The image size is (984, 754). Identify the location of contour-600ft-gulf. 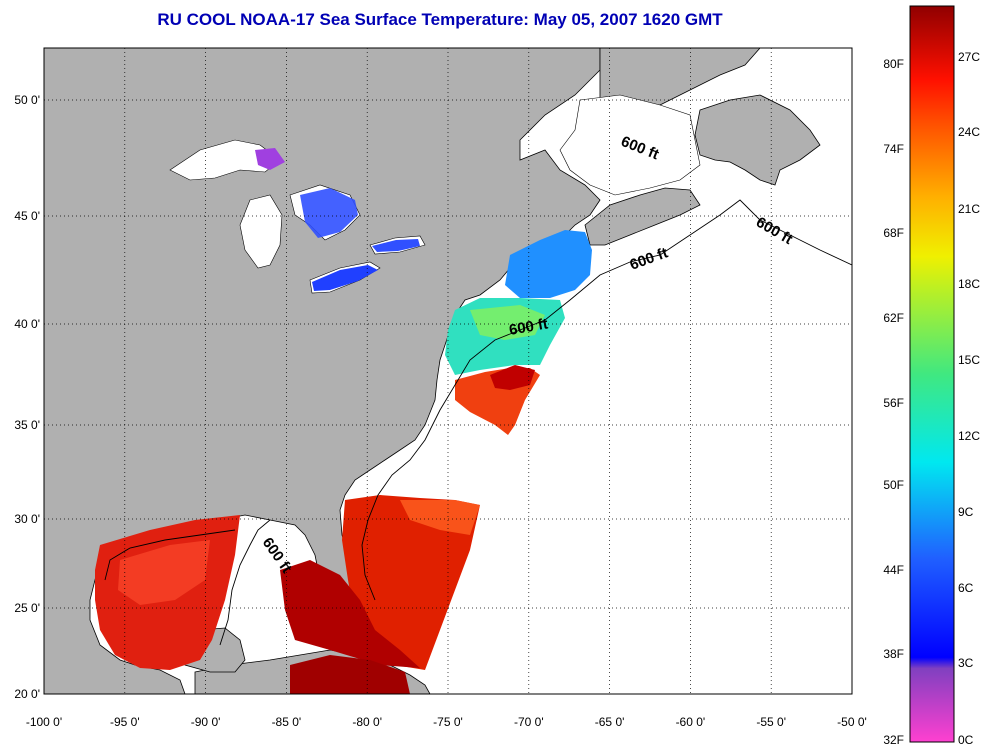
(170, 555).